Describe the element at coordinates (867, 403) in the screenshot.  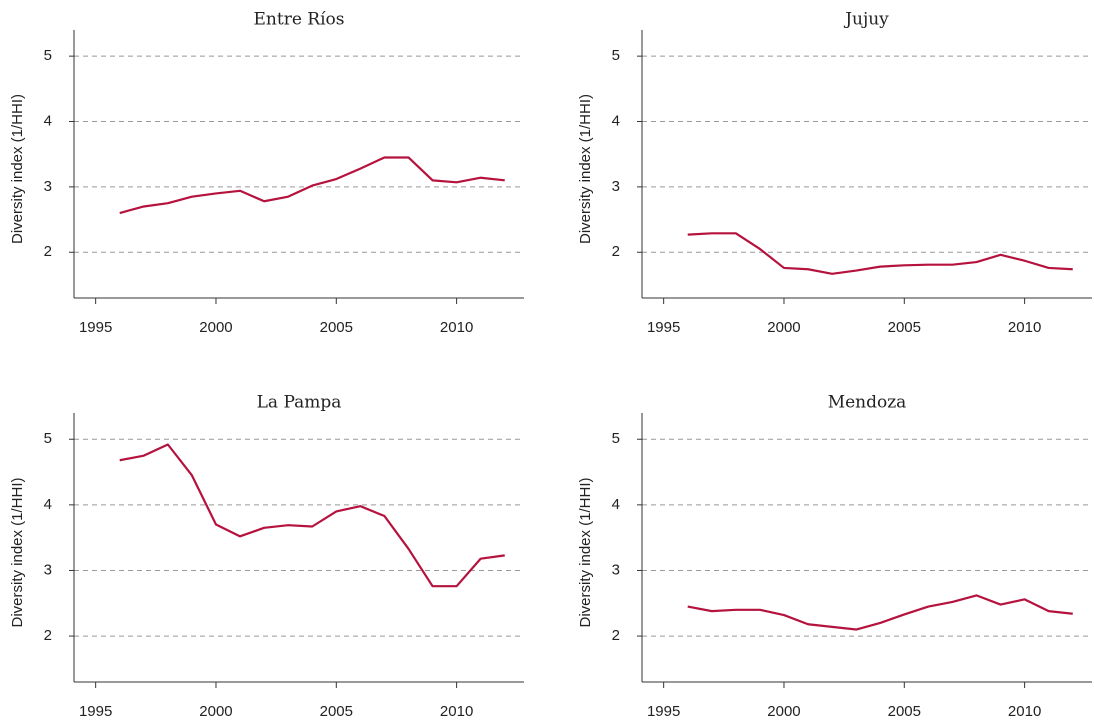
I see `panel-title: Mendoza` at that location.